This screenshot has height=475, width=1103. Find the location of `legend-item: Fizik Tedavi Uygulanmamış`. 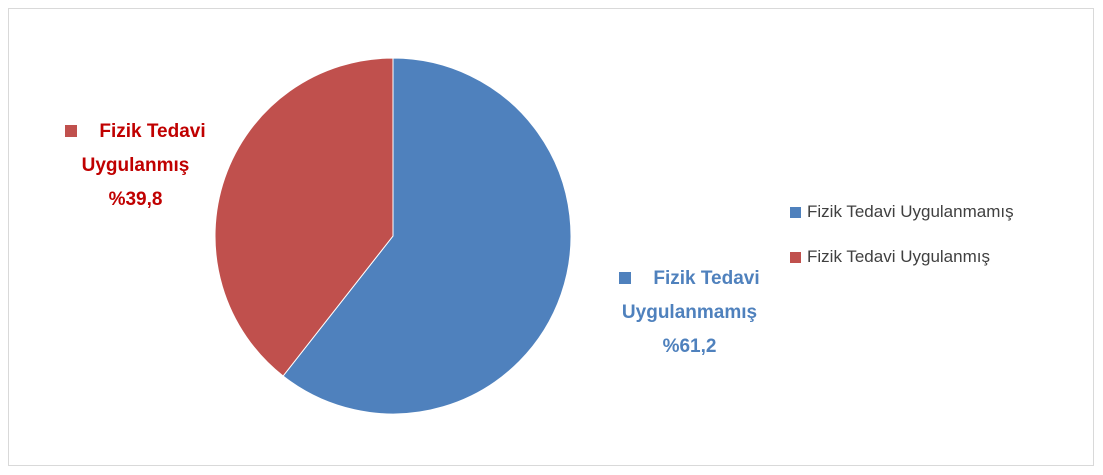

legend-item: Fizik Tedavi Uygulanmamış is located at coordinates (902, 212).